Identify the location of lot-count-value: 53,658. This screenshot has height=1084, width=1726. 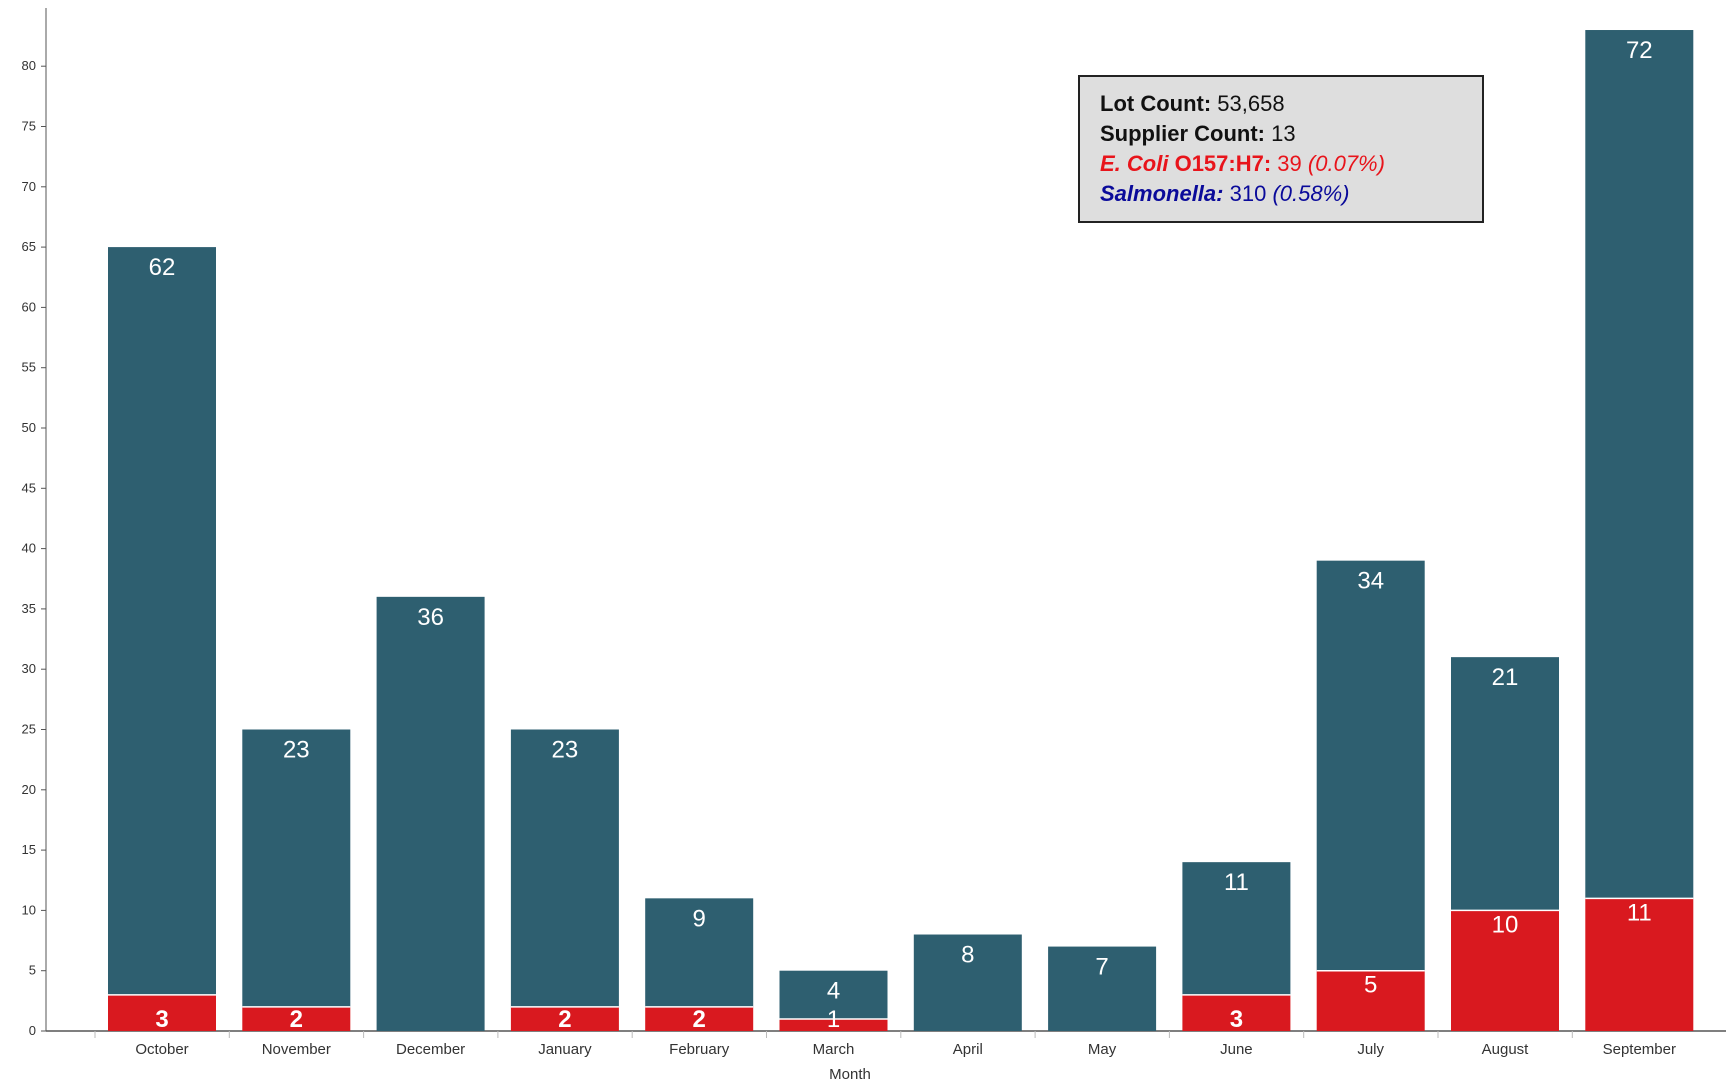
(1251, 103).